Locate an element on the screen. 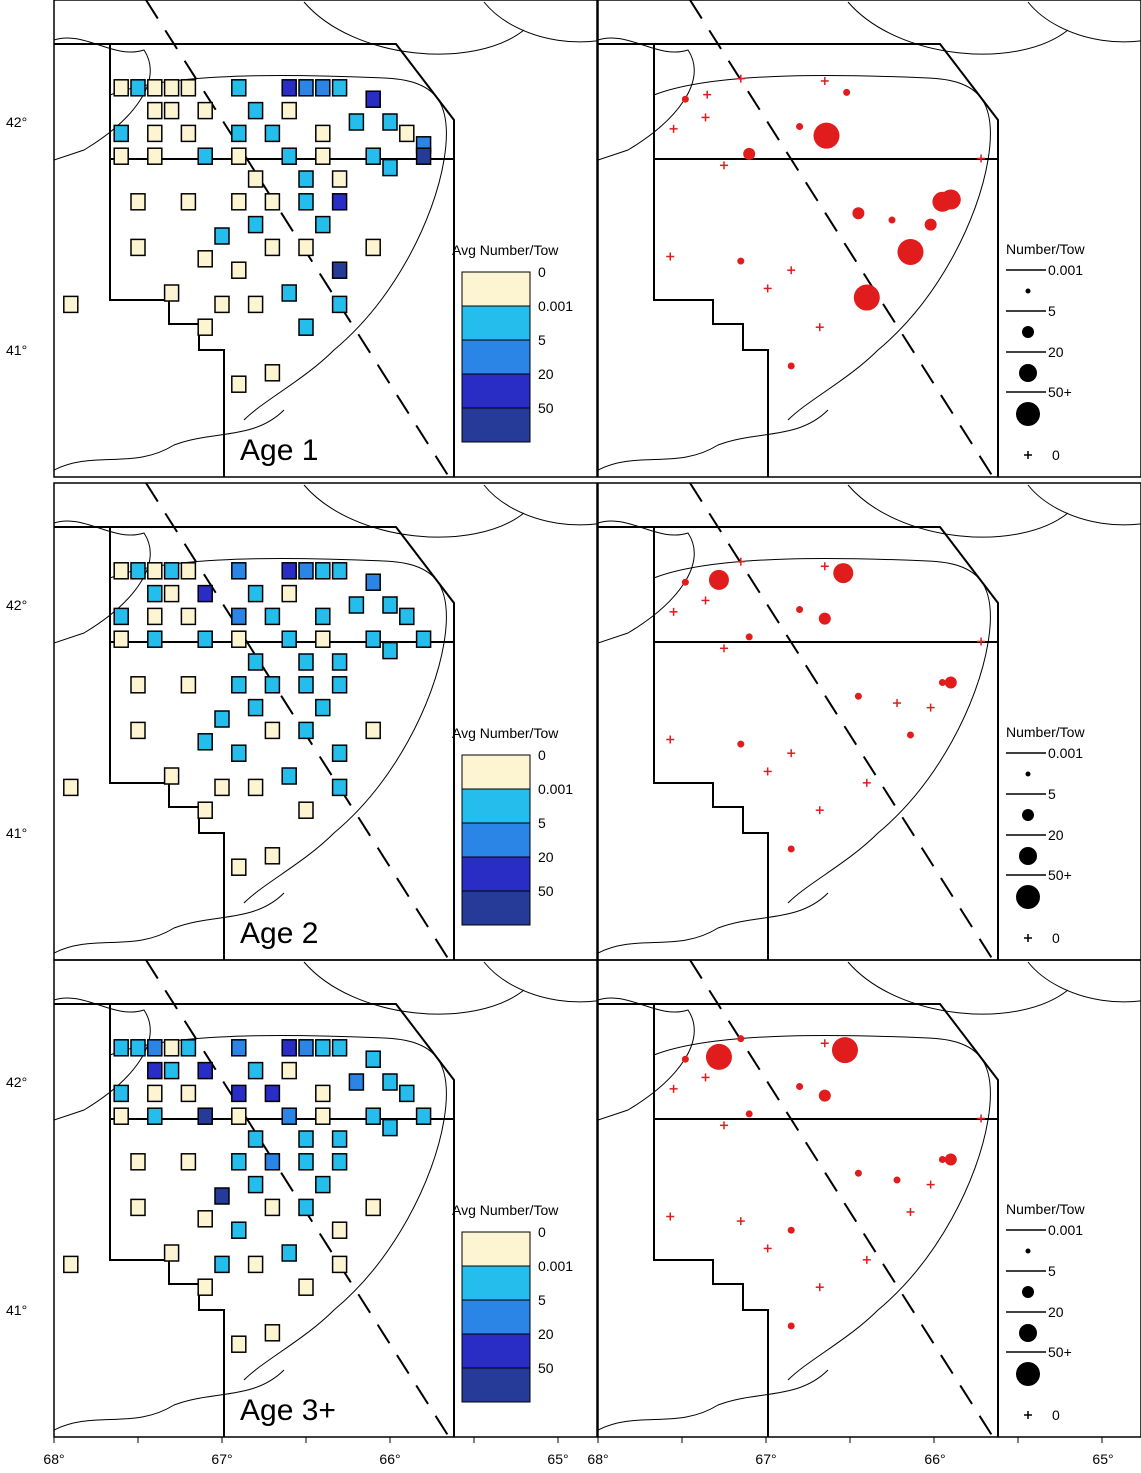  boundary-closed-area is located at coordinates (167, 260).